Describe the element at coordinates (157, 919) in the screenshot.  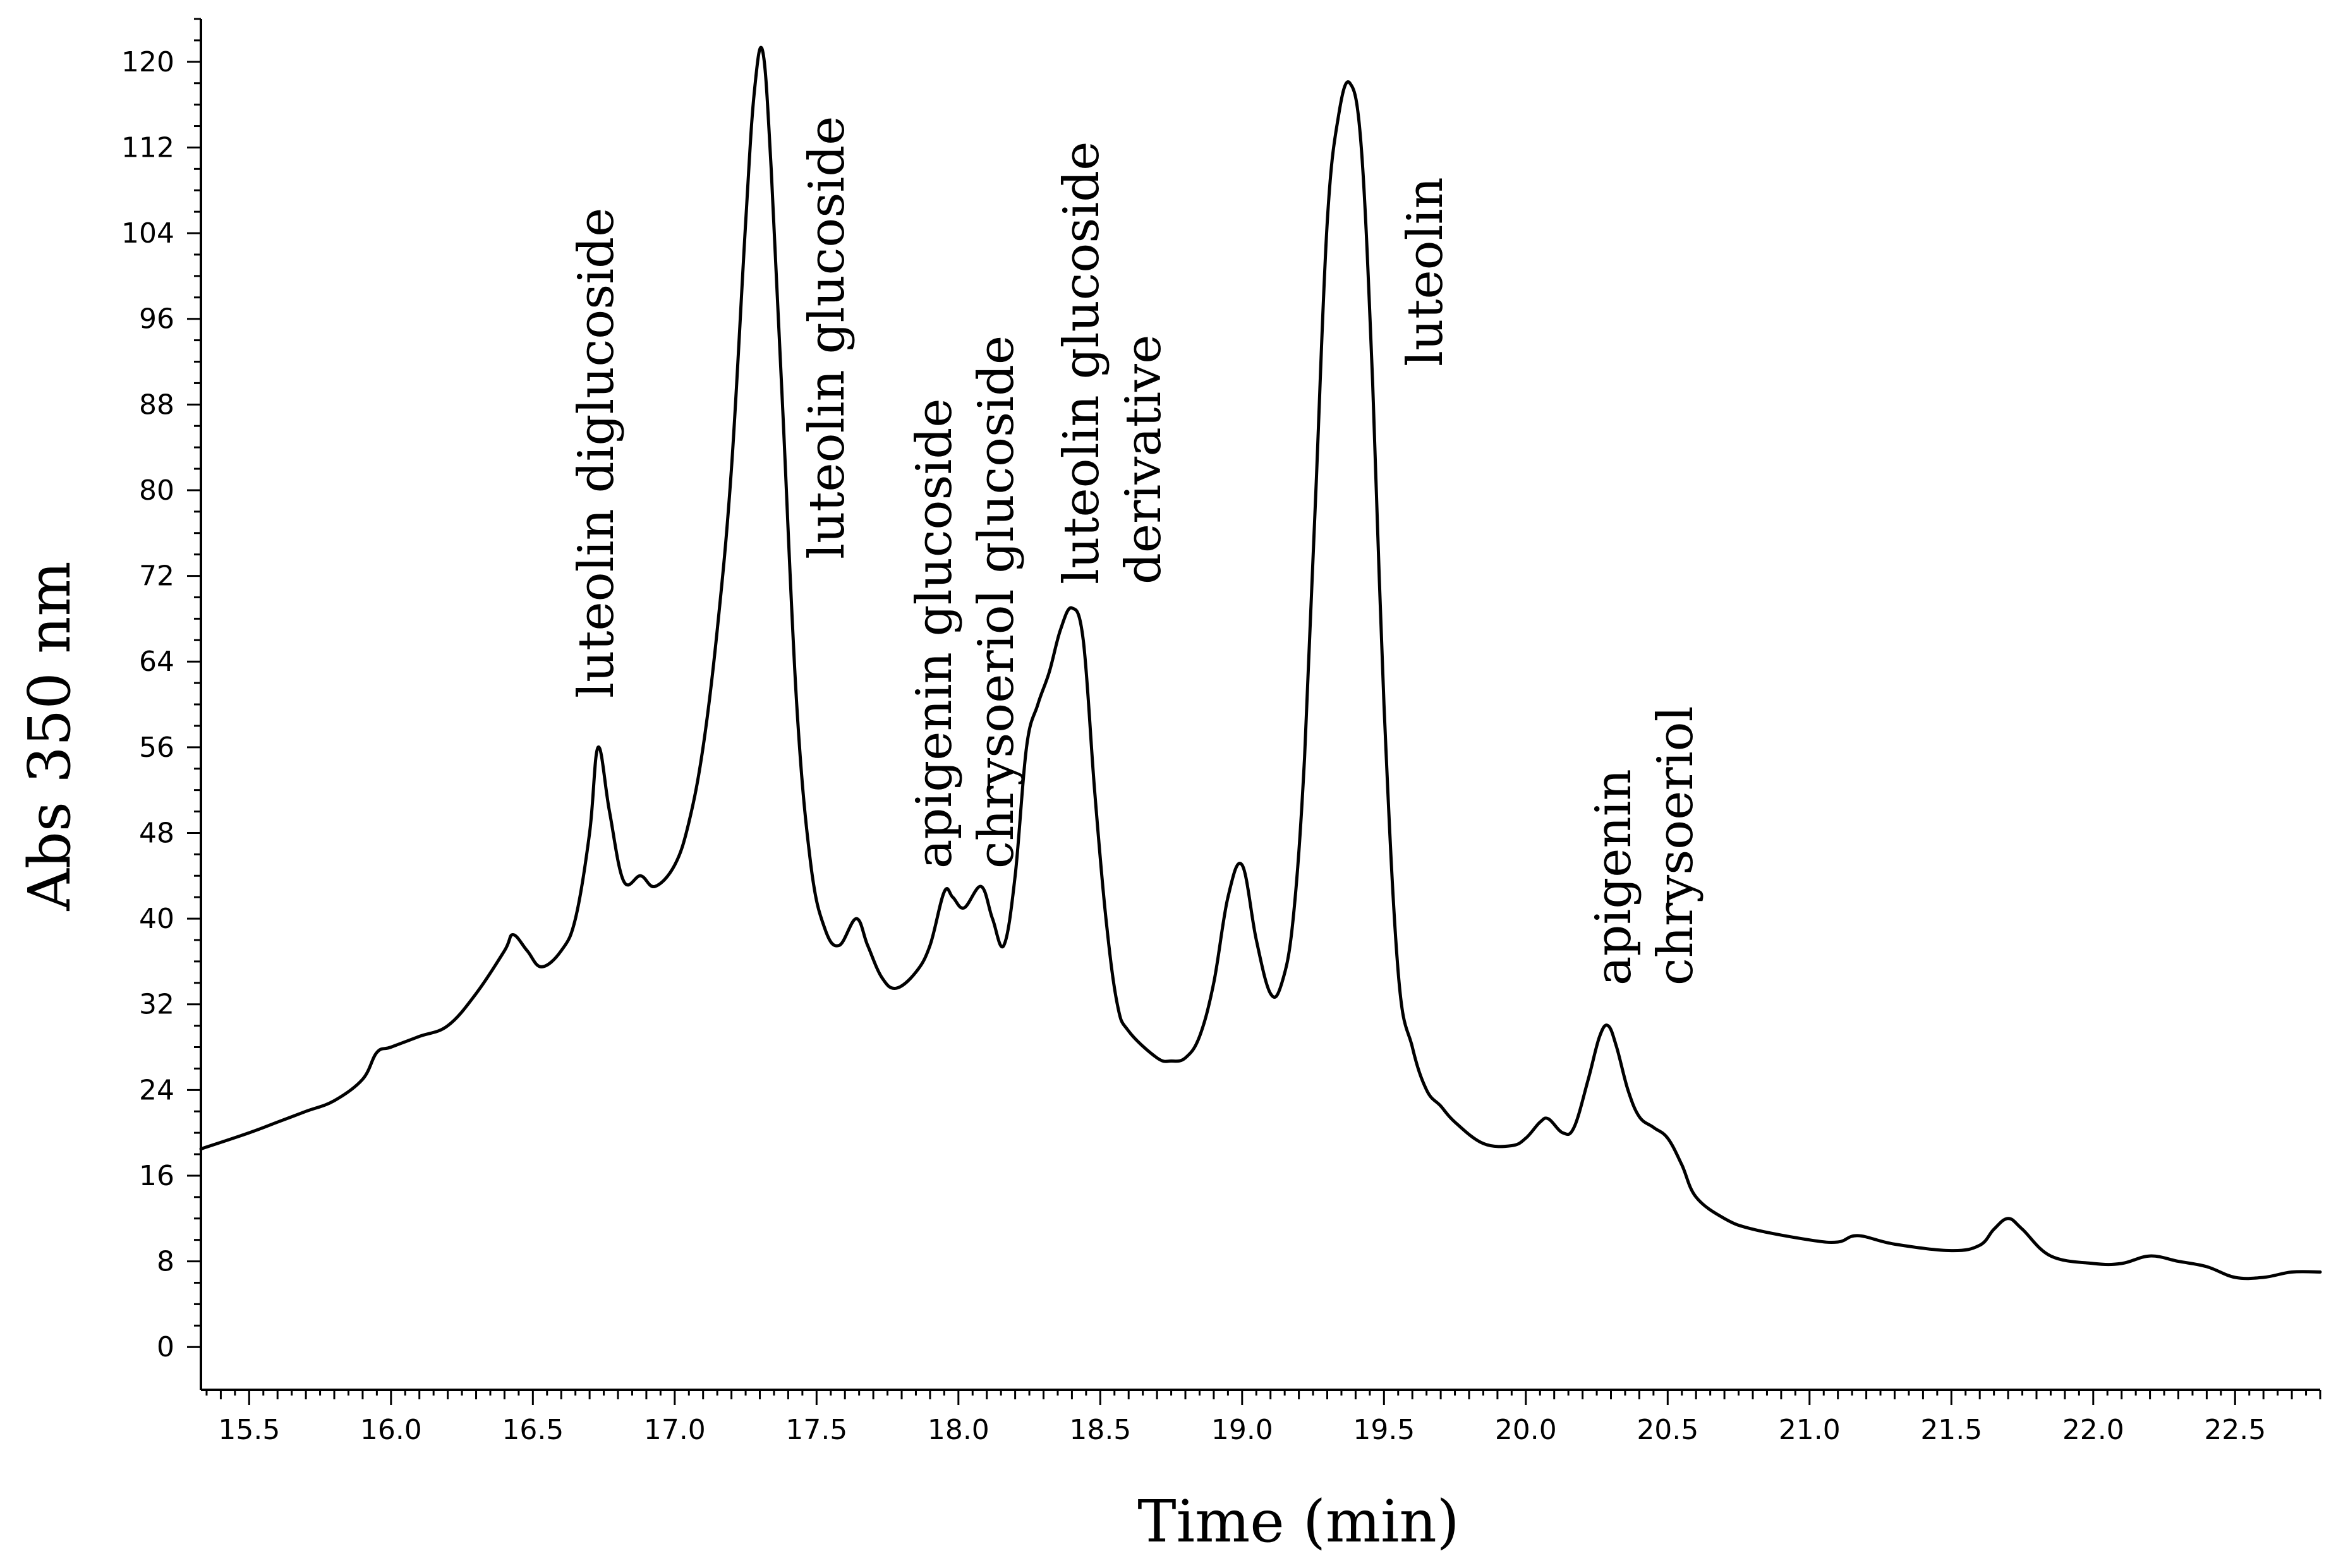
I see `y-tick-label: 40` at that location.